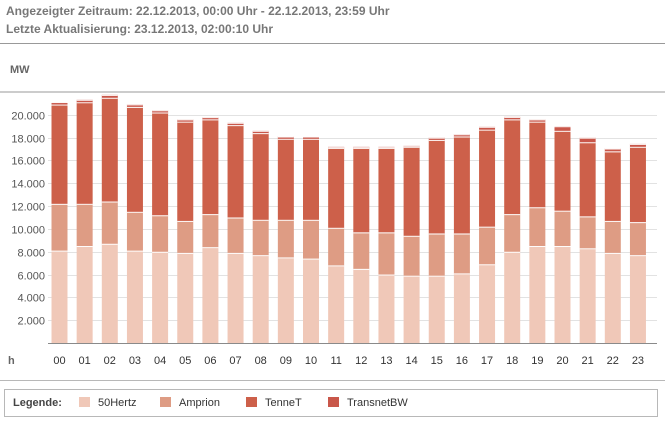 Image resolution: width=665 pixels, height=425 pixels. I want to click on x-tick-label: 00, so click(59, 361).